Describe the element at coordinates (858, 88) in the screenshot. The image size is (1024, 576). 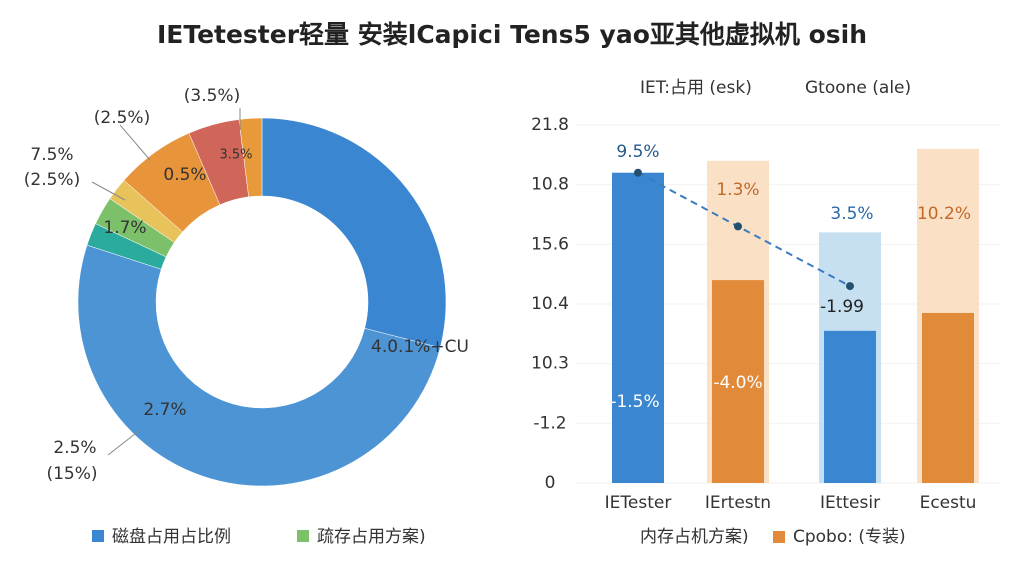
I see `subtitle: Gtoone (ale)` at that location.